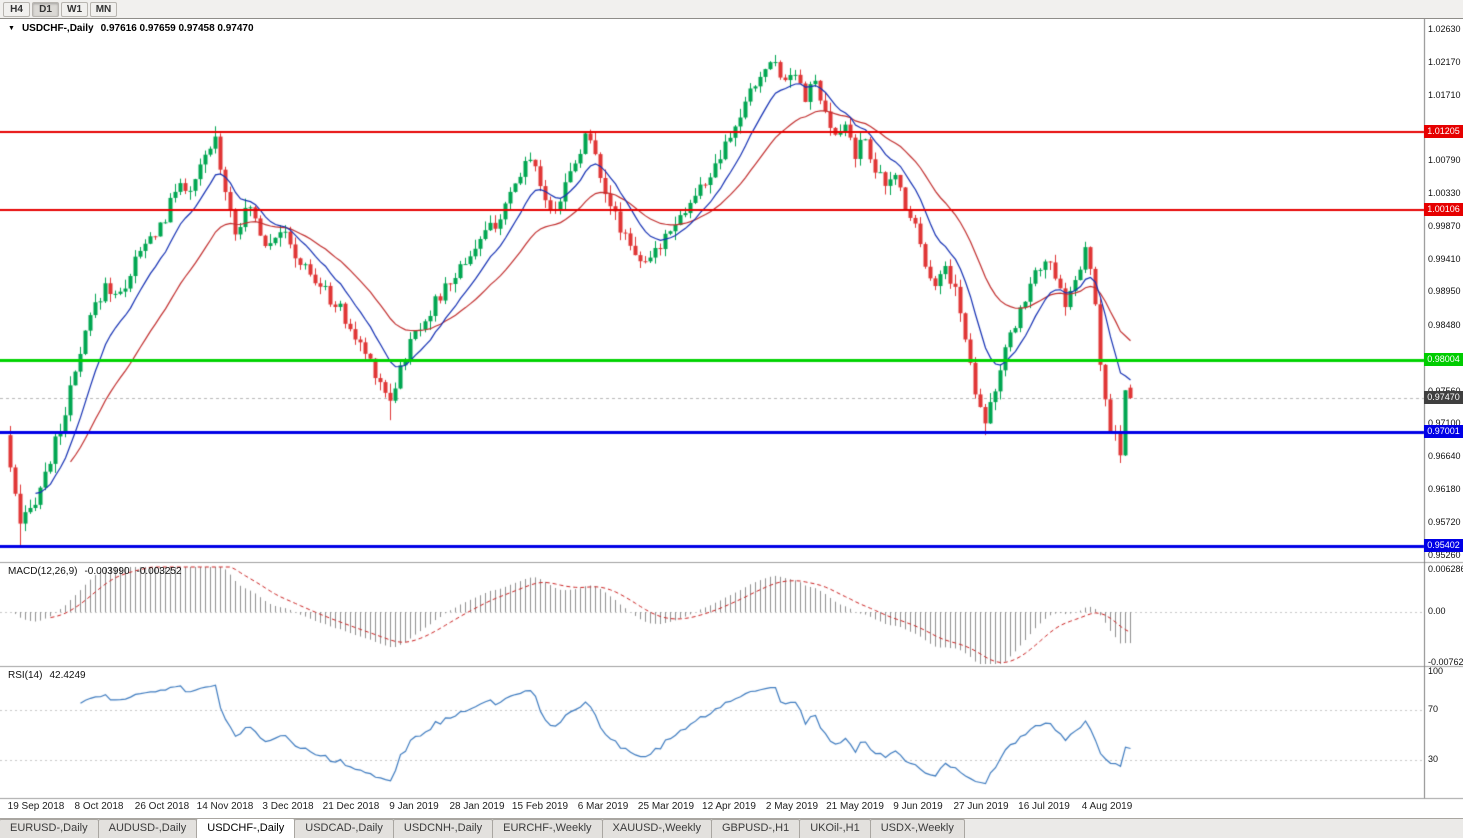 This screenshot has width=1463, height=838. Describe the element at coordinates (177, 28) in the screenshot. I see `chart-ohlc-values: 0.97616 0.97659 0.97458 0.97470` at that location.